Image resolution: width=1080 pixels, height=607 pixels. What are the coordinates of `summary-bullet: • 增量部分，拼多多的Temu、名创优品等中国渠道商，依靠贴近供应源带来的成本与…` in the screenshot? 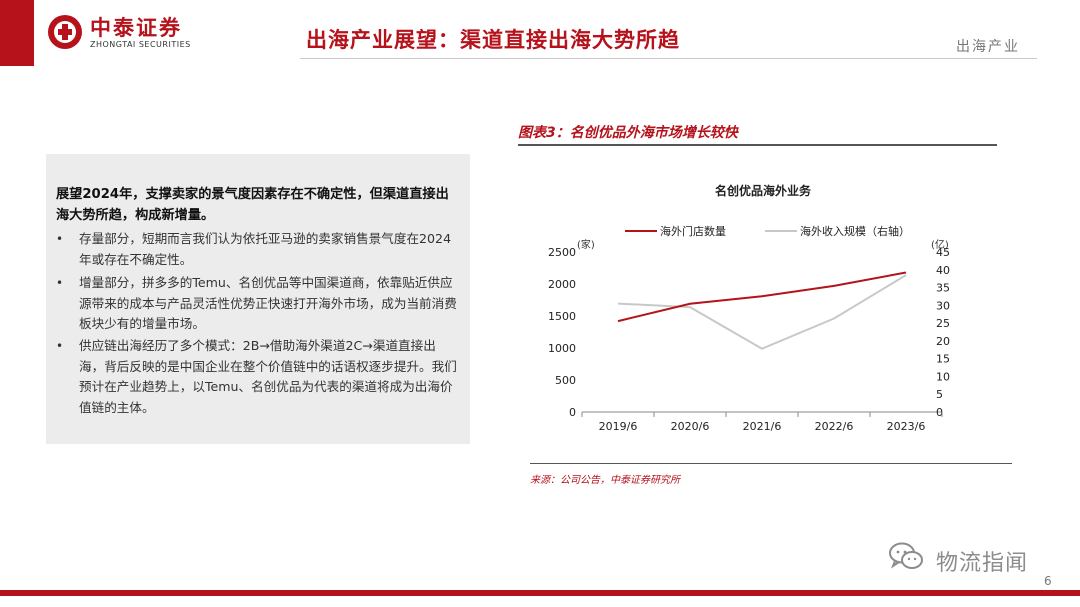 It's located at (258, 304).